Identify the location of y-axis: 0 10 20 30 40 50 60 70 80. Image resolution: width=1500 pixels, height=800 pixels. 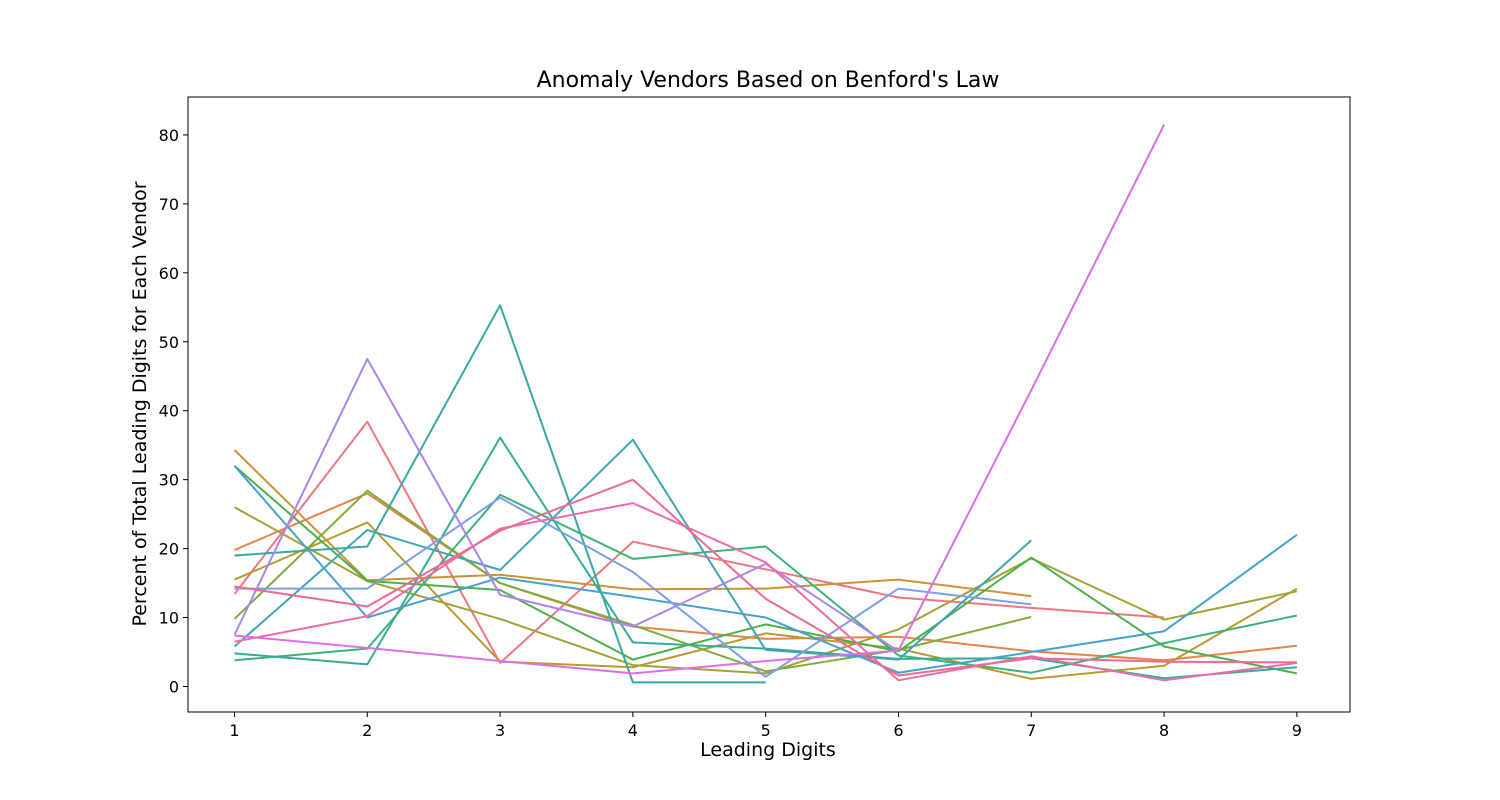
(173, 411).